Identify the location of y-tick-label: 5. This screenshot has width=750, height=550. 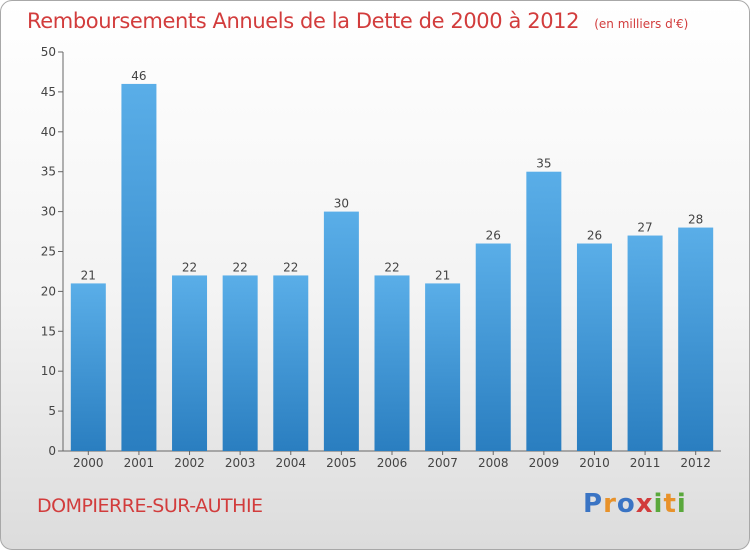
(52, 411).